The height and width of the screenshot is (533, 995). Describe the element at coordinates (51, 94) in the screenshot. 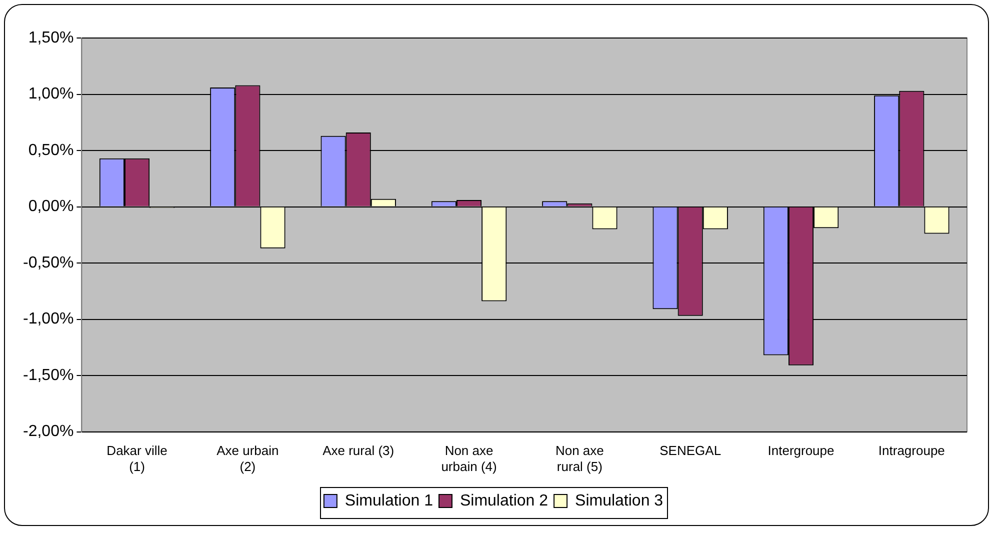

I see `y-tick-label: 1,00%` at that location.